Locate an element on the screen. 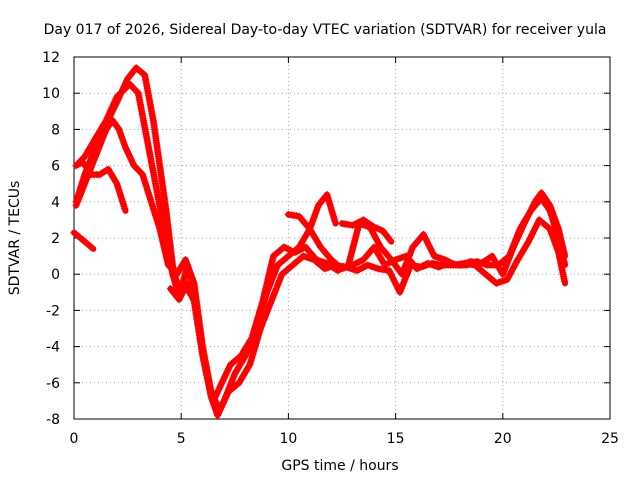 The width and height of the screenshot is (640, 480). x-tick-label: 0 is located at coordinates (74, 439).